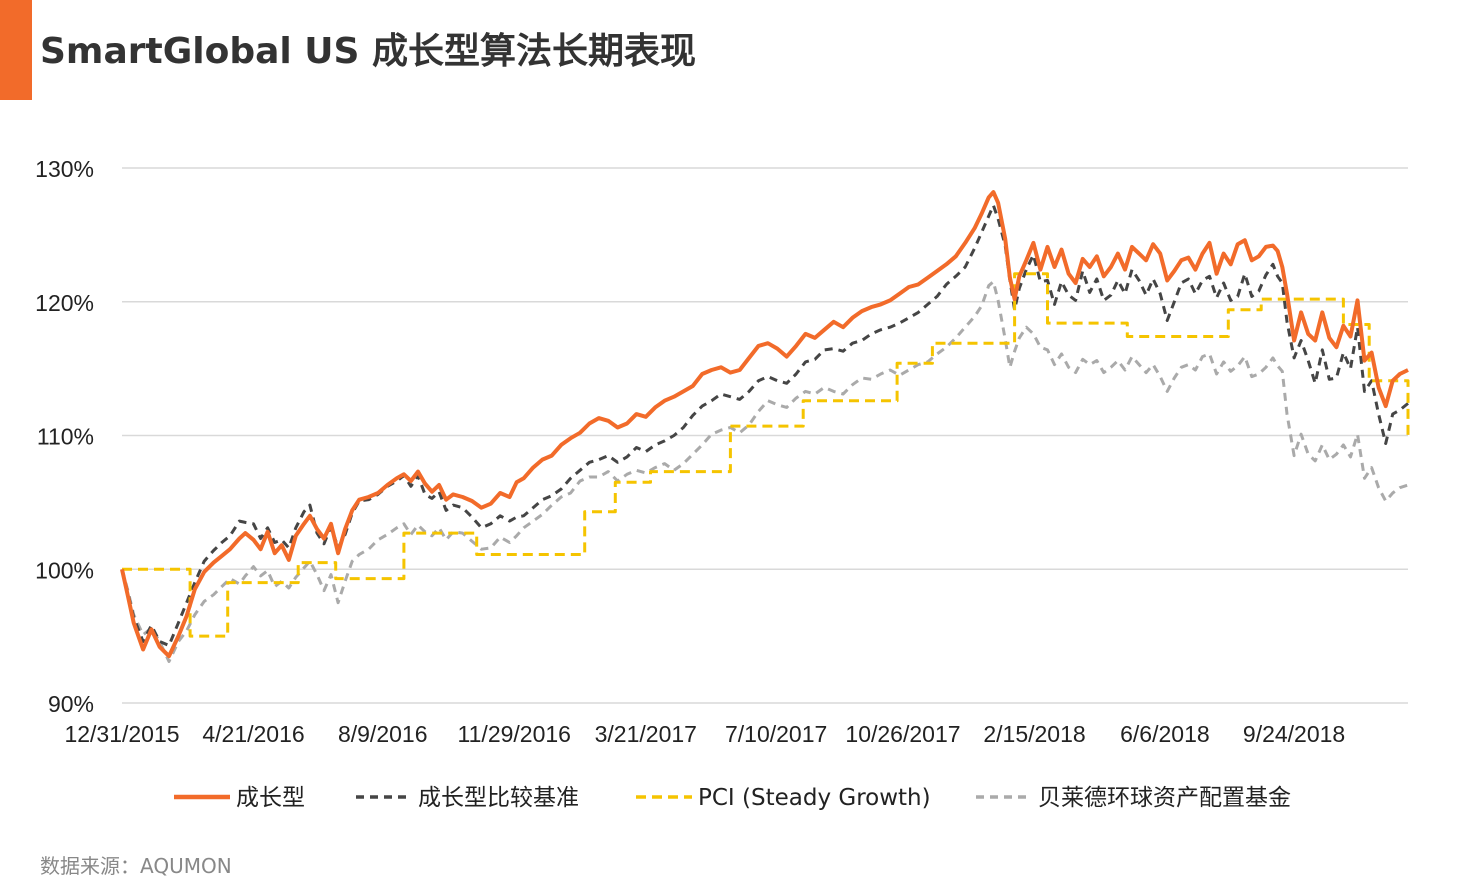 The image size is (1477, 889). Describe the element at coordinates (64, 570) in the screenshot. I see `y-tick-label: 100%` at that location.